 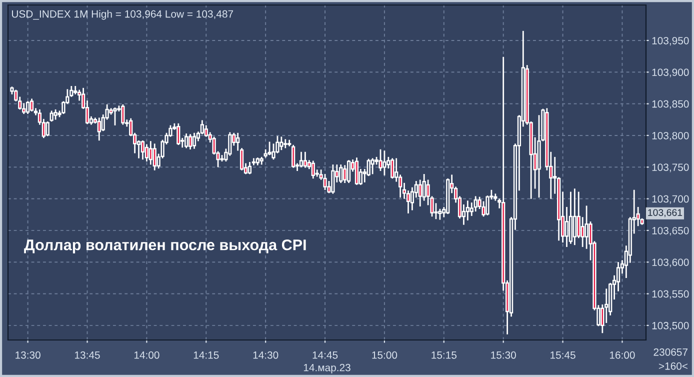 I want to click on text: >160<, so click(x=673, y=366).